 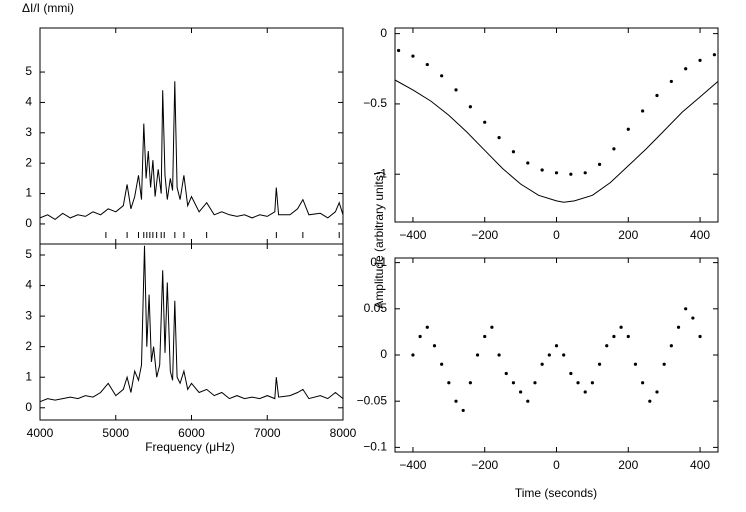 I want to click on y-tick-label: 0.05, so click(x=376, y=308).